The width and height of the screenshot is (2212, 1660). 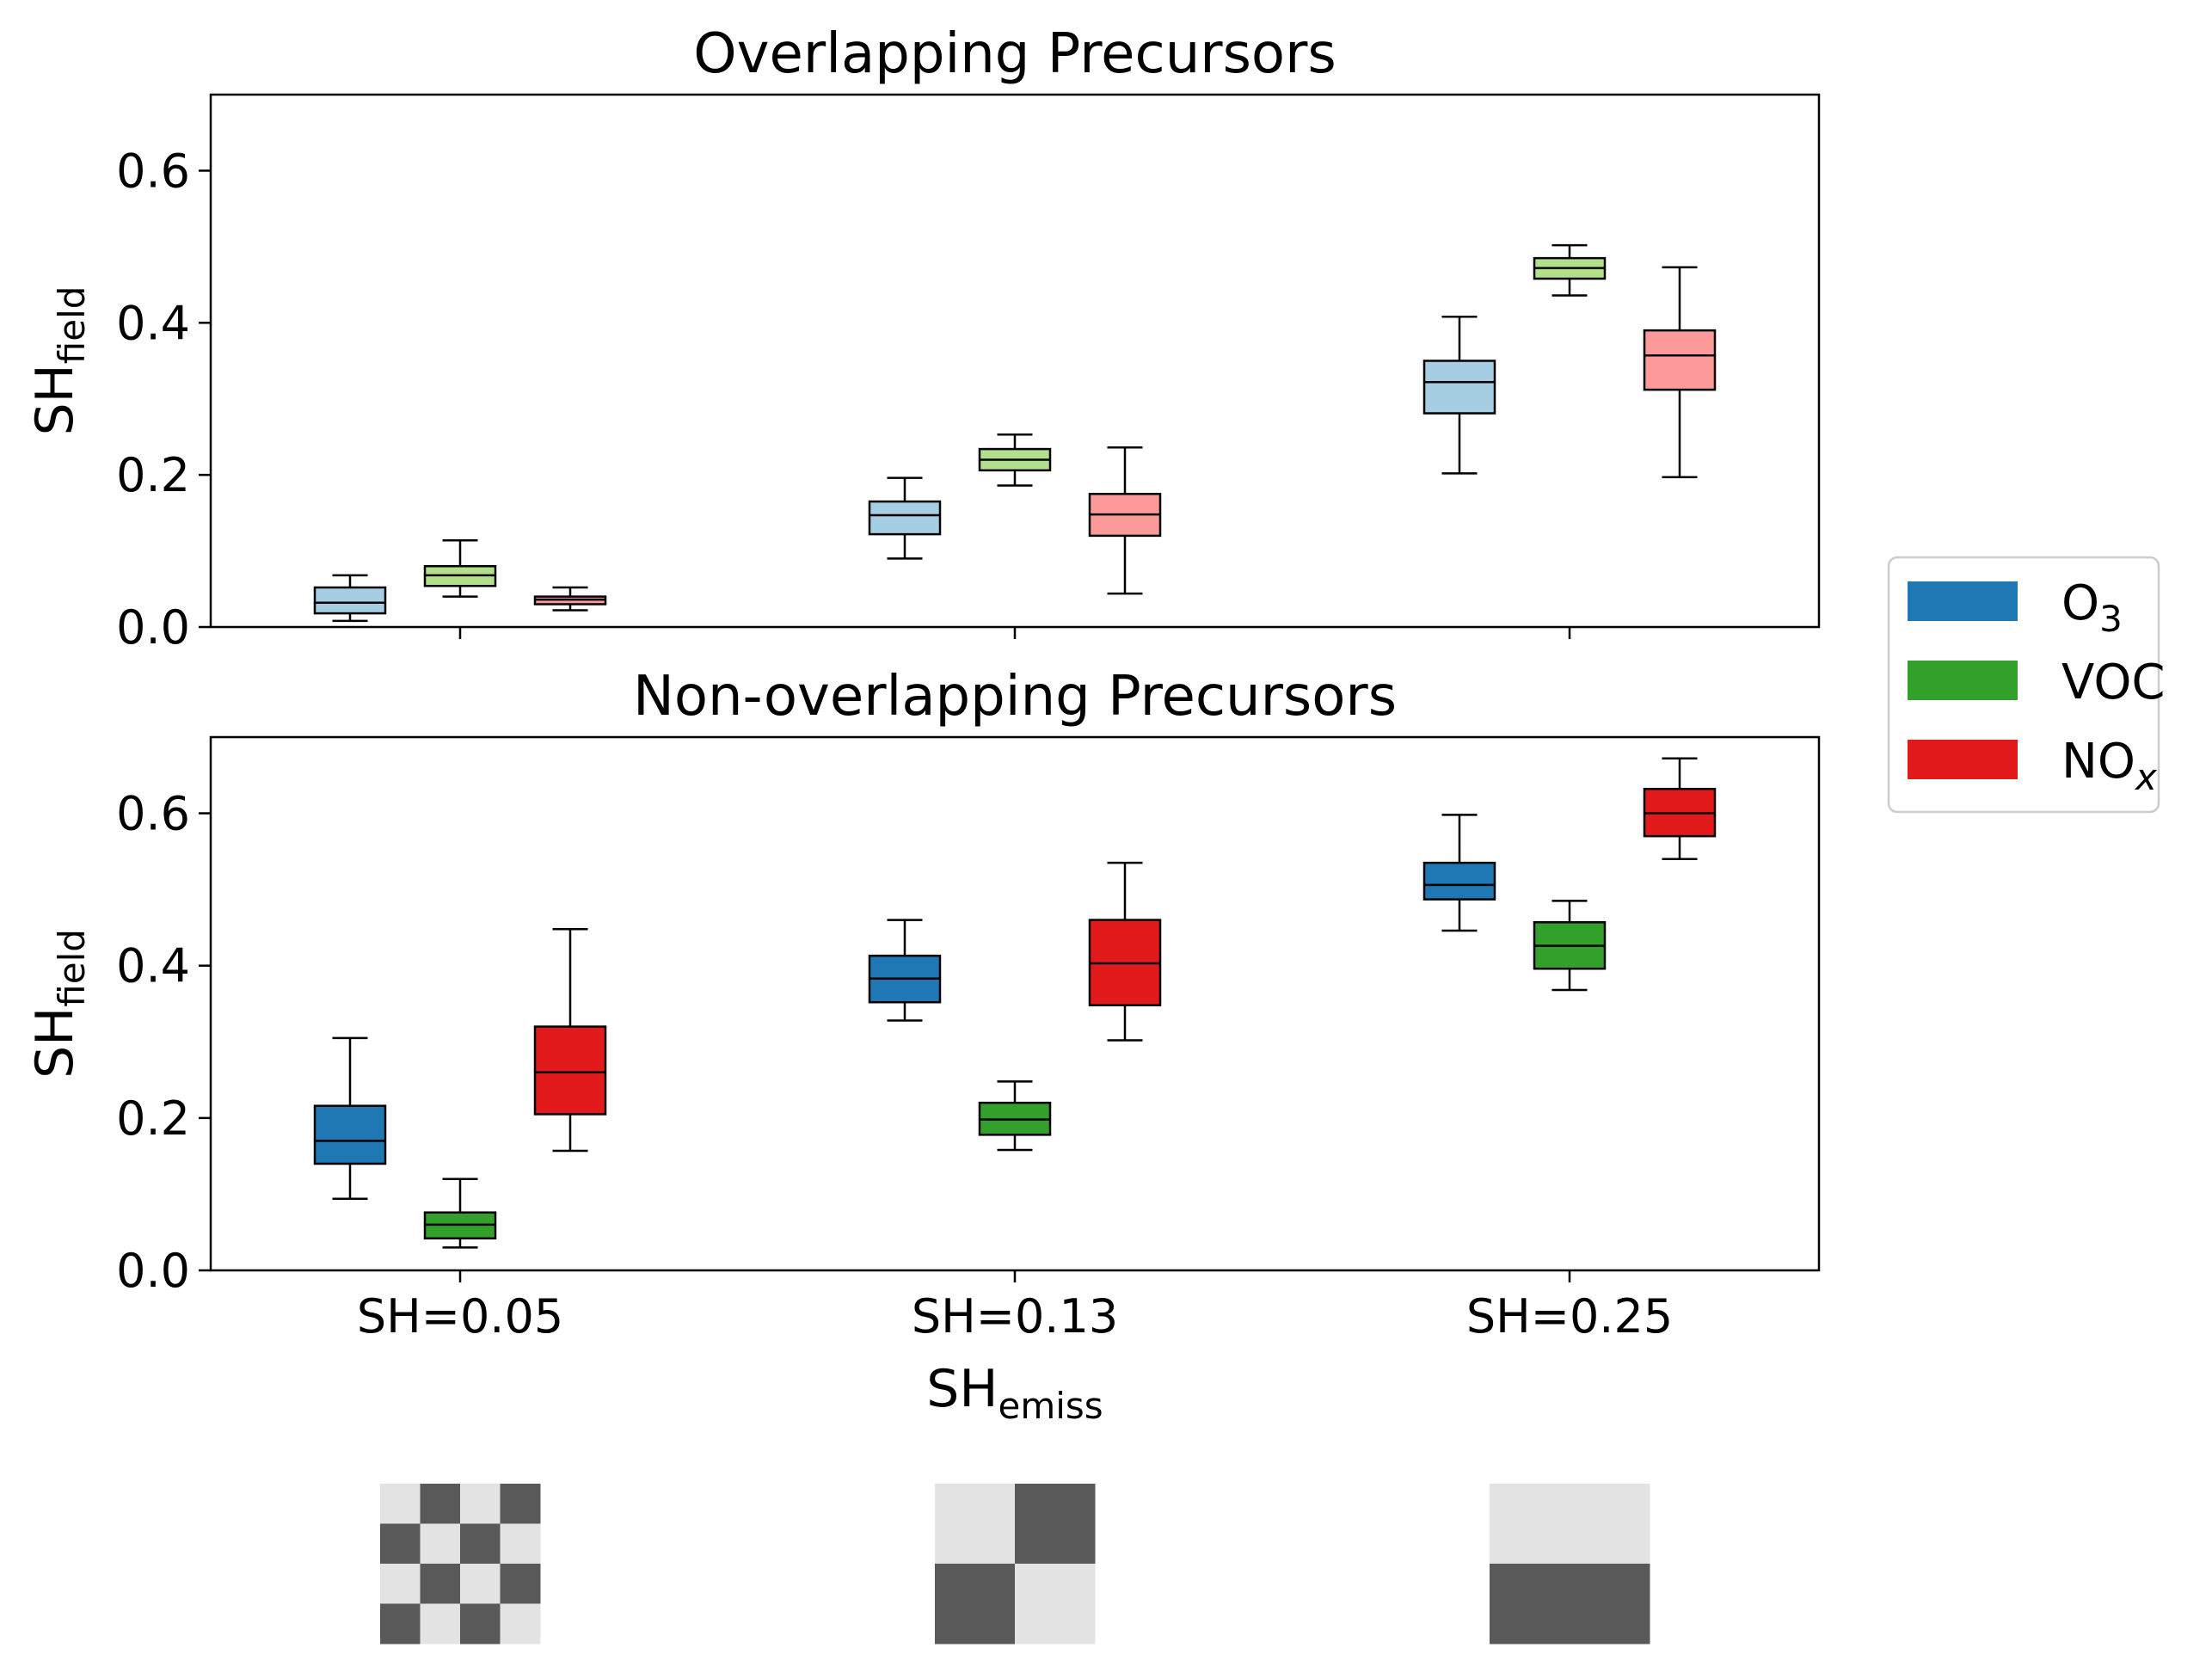 What do you see at coordinates (460, 1316) in the screenshot?
I see `xtick-label: SH=0.05` at bounding box center [460, 1316].